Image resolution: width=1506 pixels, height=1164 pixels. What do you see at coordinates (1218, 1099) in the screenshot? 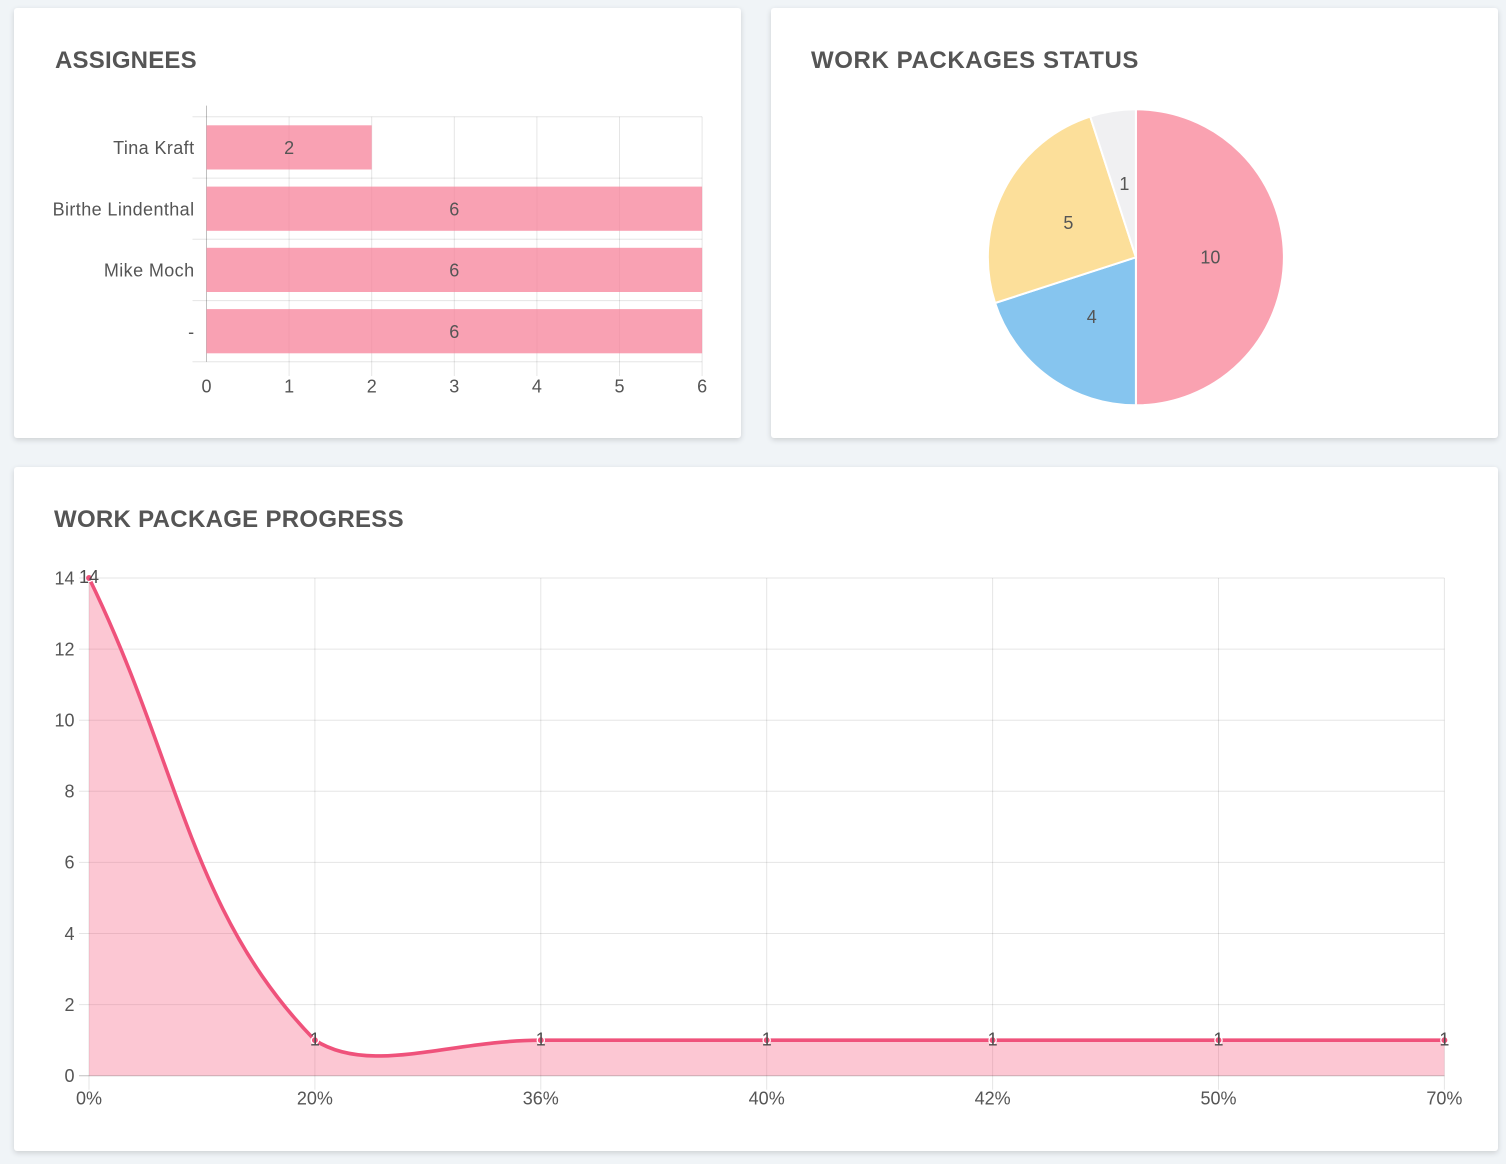
I see `svg-text: 50%` at bounding box center [1218, 1099].